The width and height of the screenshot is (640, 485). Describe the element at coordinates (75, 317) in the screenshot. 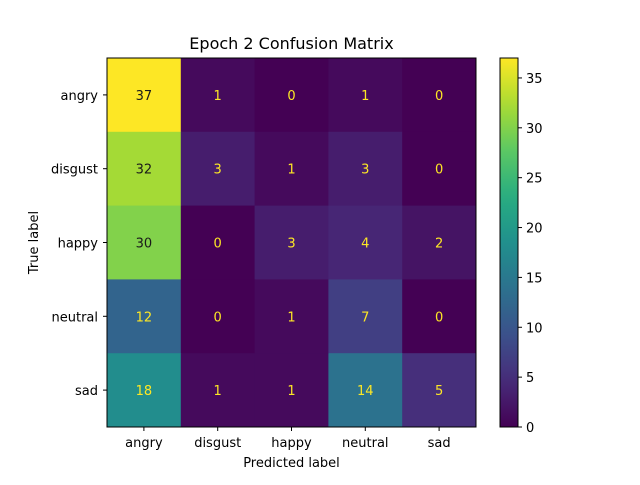

I see `y-tick-label: neutral` at that location.